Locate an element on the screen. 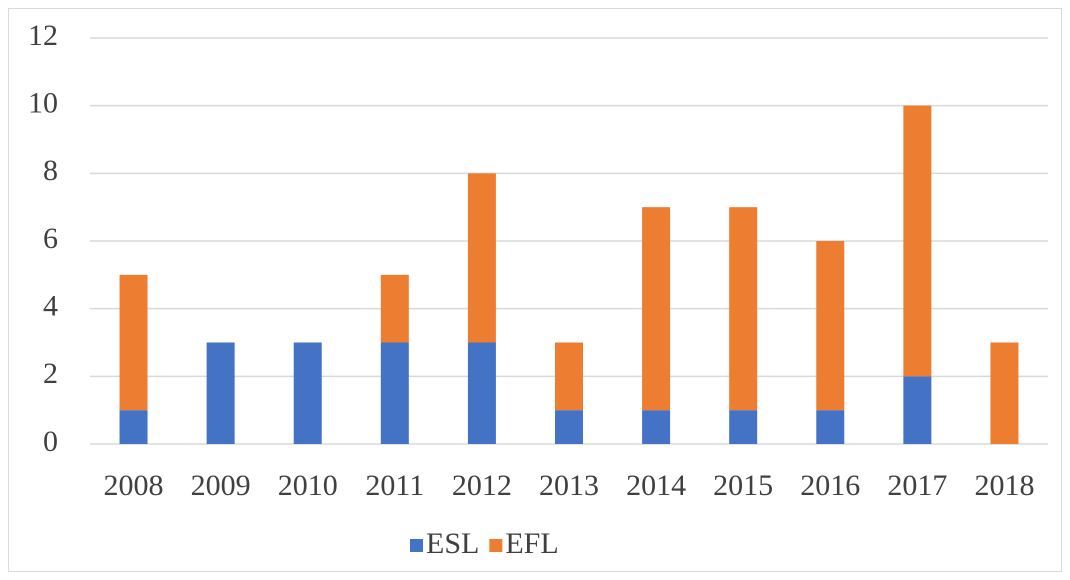 The height and width of the screenshot is (580, 1070). y-tick-label: 0 is located at coordinates (50, 441).